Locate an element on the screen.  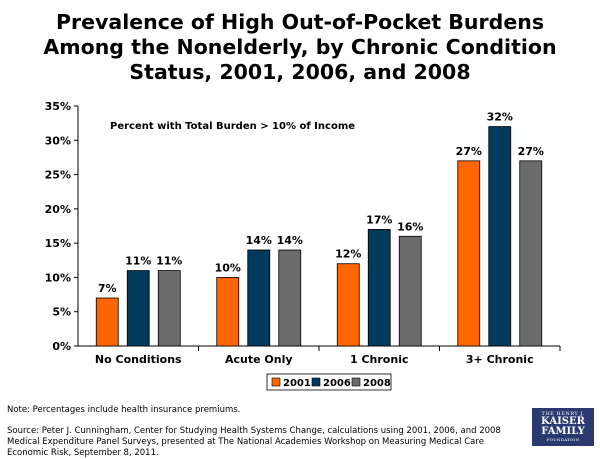
logo-line-1: THE HENRY J. is located at coordinates (563, 414).